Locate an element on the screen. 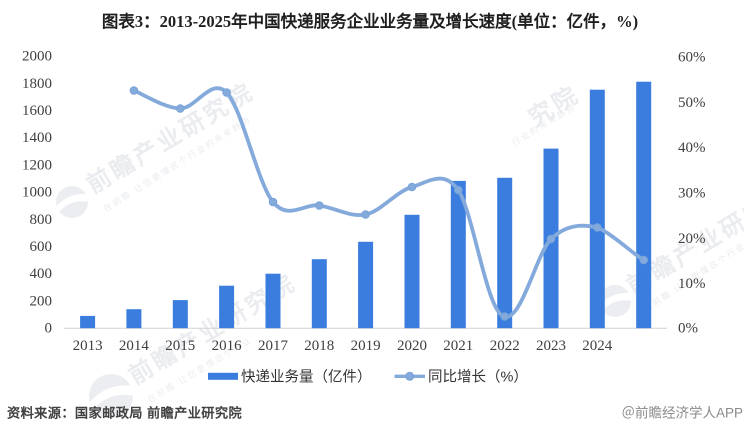 Image resolution: width=744 pixels, height=434 pixels. svg-text: 2019 is located at coordinates (366, 346).